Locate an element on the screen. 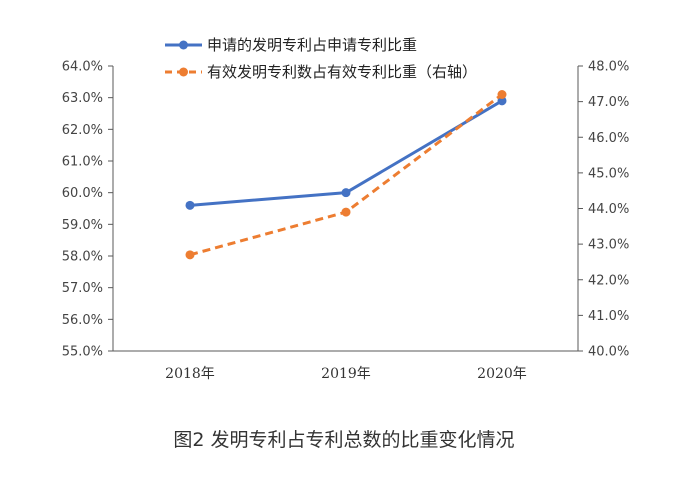 Image resolution: width=688 pixels, height=482 pixels. right-tick-label: 40.0% is located at coordinates (608, 352).